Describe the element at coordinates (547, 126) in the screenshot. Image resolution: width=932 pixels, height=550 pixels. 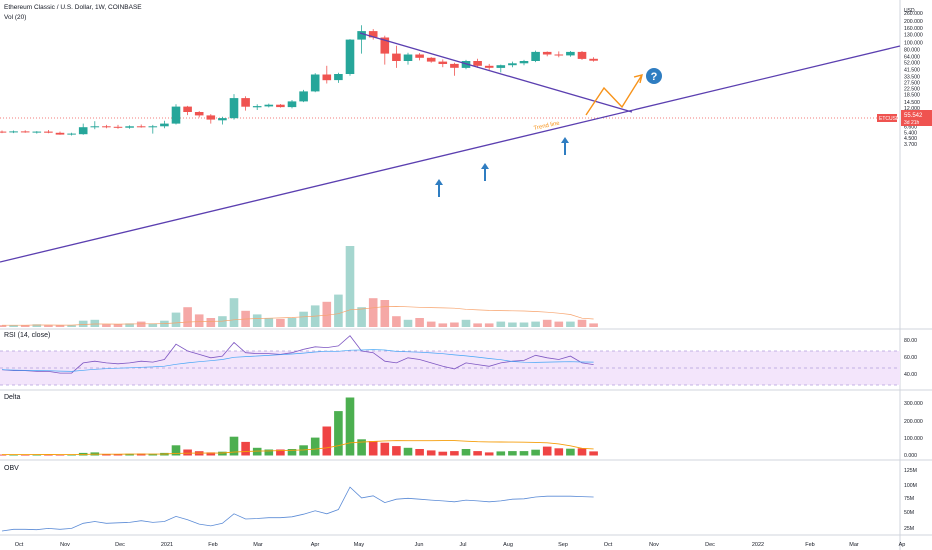
I see `trend-line-label: Trend line` at that location.